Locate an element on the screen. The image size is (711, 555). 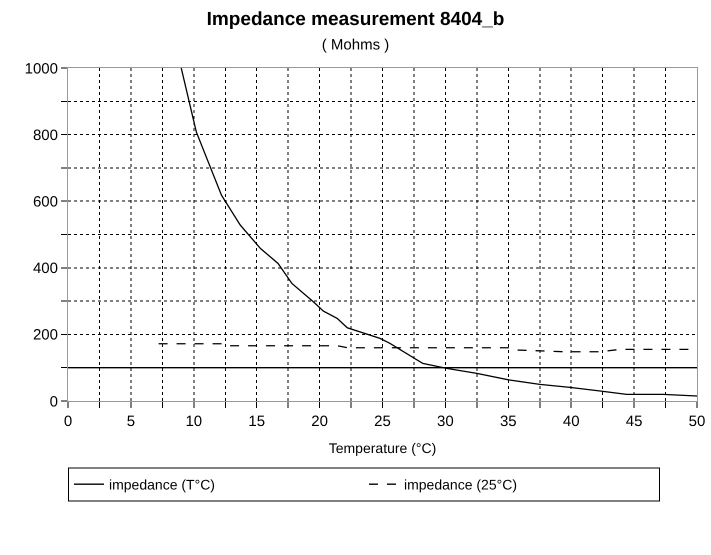
x-tick-label: 35 is located at coordinates (508, 421).